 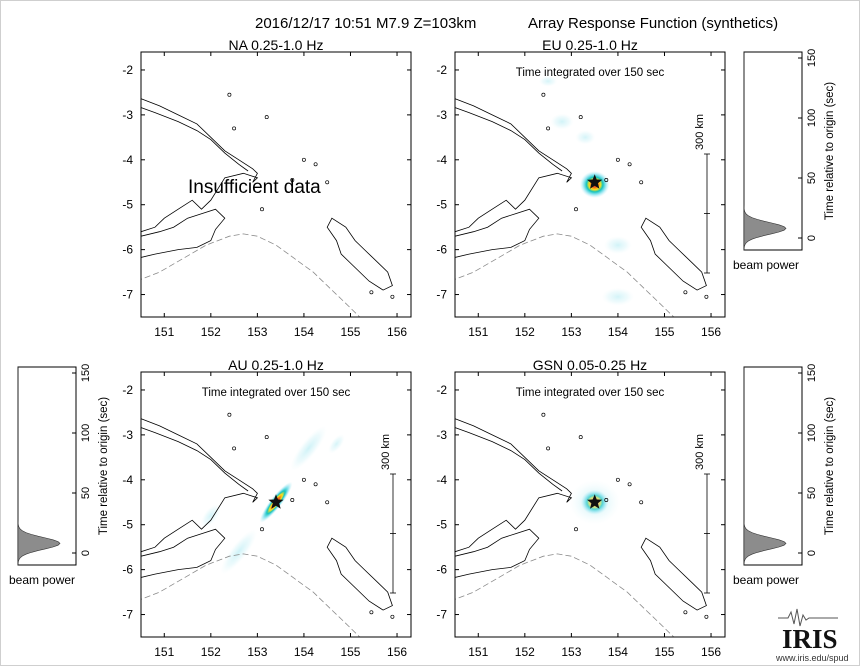 I want to click on panel-subtitle: Time integrated over 150 sec, so click(x=276, y=393).